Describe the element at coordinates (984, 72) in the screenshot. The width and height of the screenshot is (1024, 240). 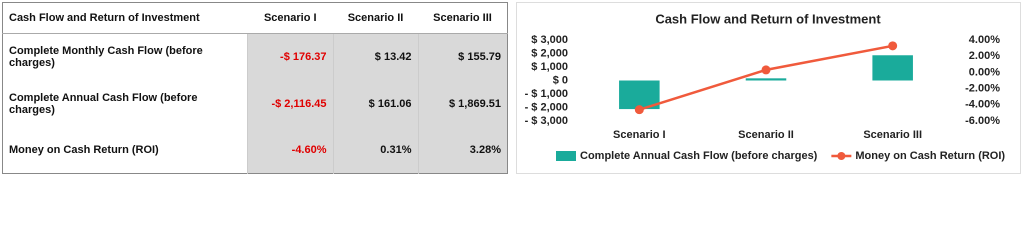
I see `y2-tick-label: 0.00%` at that location.